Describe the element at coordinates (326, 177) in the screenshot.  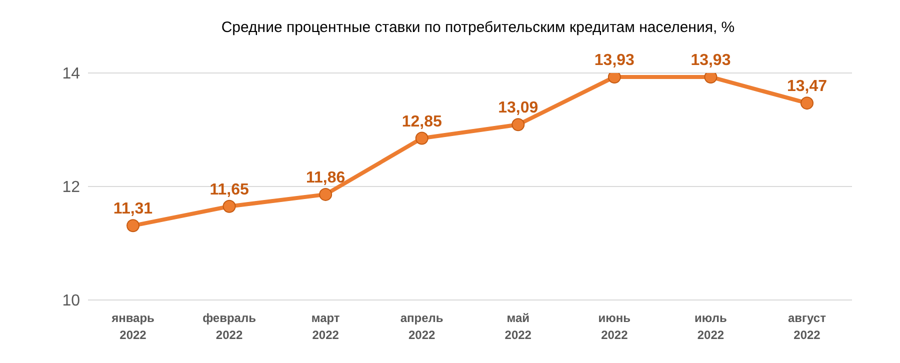
I see `data-label: 11,86` at that location.